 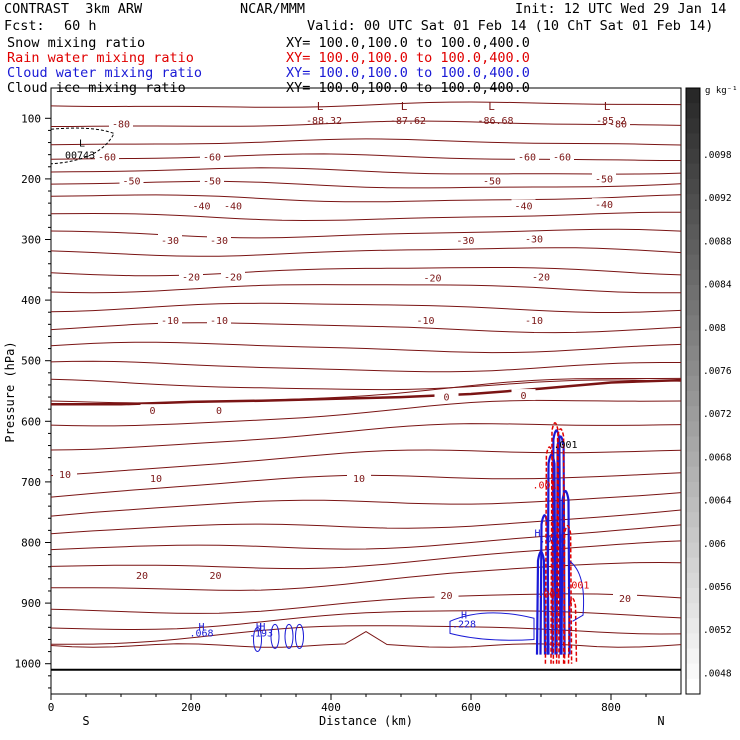 What do you see at coordinates (10, 391) in the screenshot?
I see `y-axis-label: Pressure (hPa)` at bounding box center [10, 391].